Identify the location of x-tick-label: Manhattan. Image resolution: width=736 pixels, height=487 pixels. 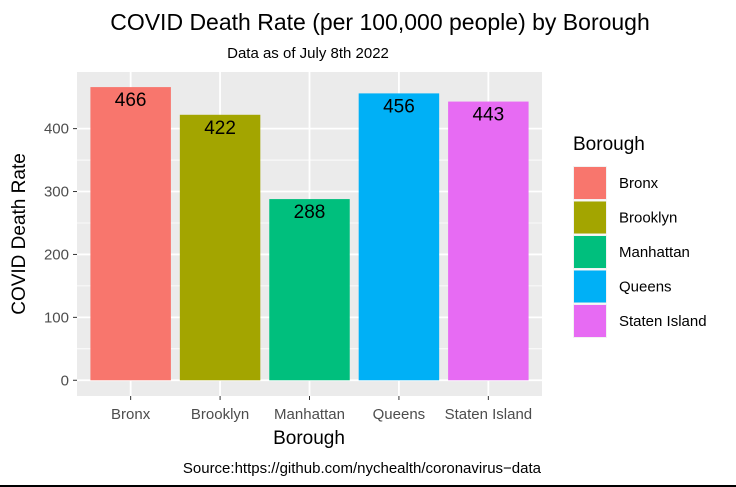
(309, 414).